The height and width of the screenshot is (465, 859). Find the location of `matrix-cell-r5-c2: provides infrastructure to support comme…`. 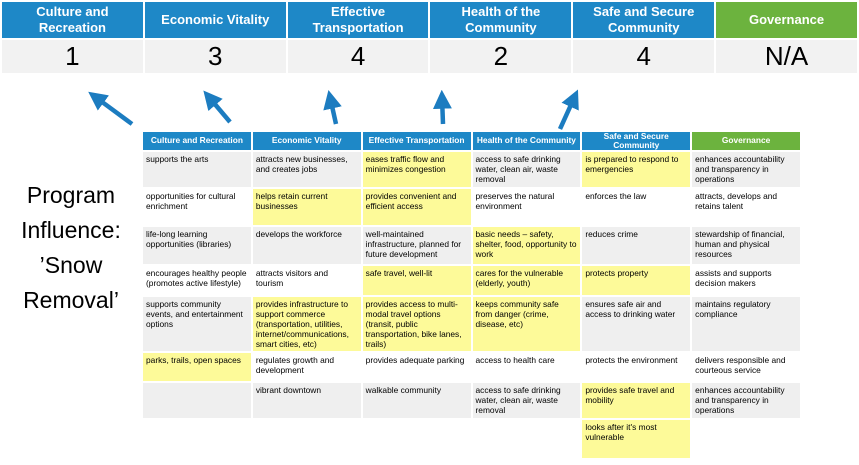

matrix-cell-r5-c2: provides infrastructure to support comme… is located at coordinates (306, 324).